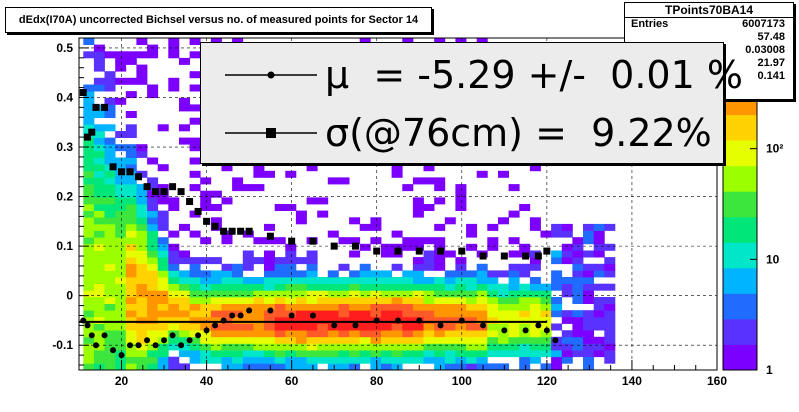 This screenshot has width=799, height=412. I want to click on palette-band, so click(740, 331).